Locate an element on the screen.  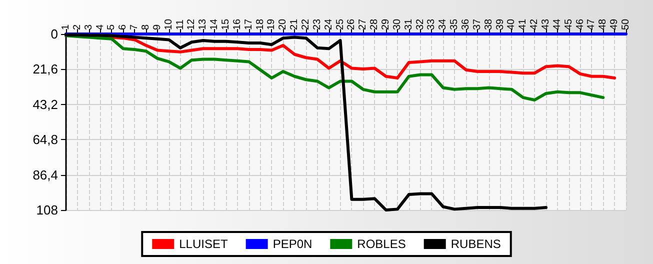
y-tick-label: 43,2 is located at coordinates (45, 104).